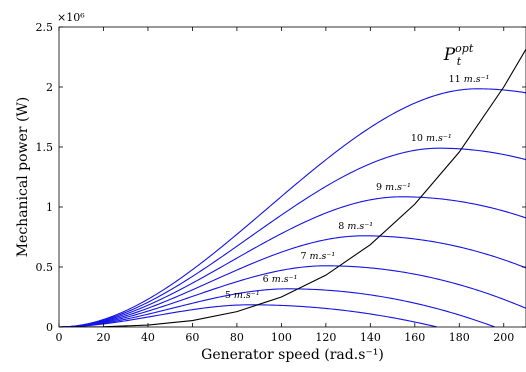 The width and height of the screenshot is (526, 372). I want to click on curve-label: 9 m.s⁻¹, so click(393, 187).